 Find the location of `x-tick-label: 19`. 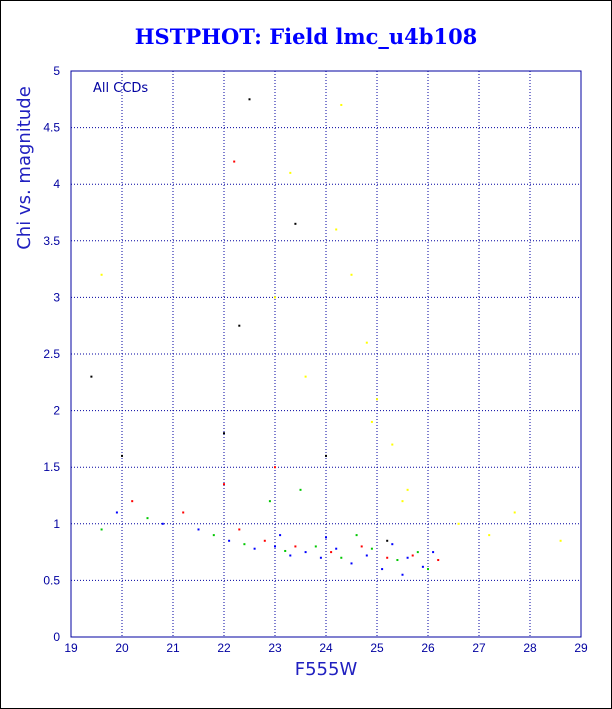

x-tick-label: 19 is located at coordinates (71, 648).